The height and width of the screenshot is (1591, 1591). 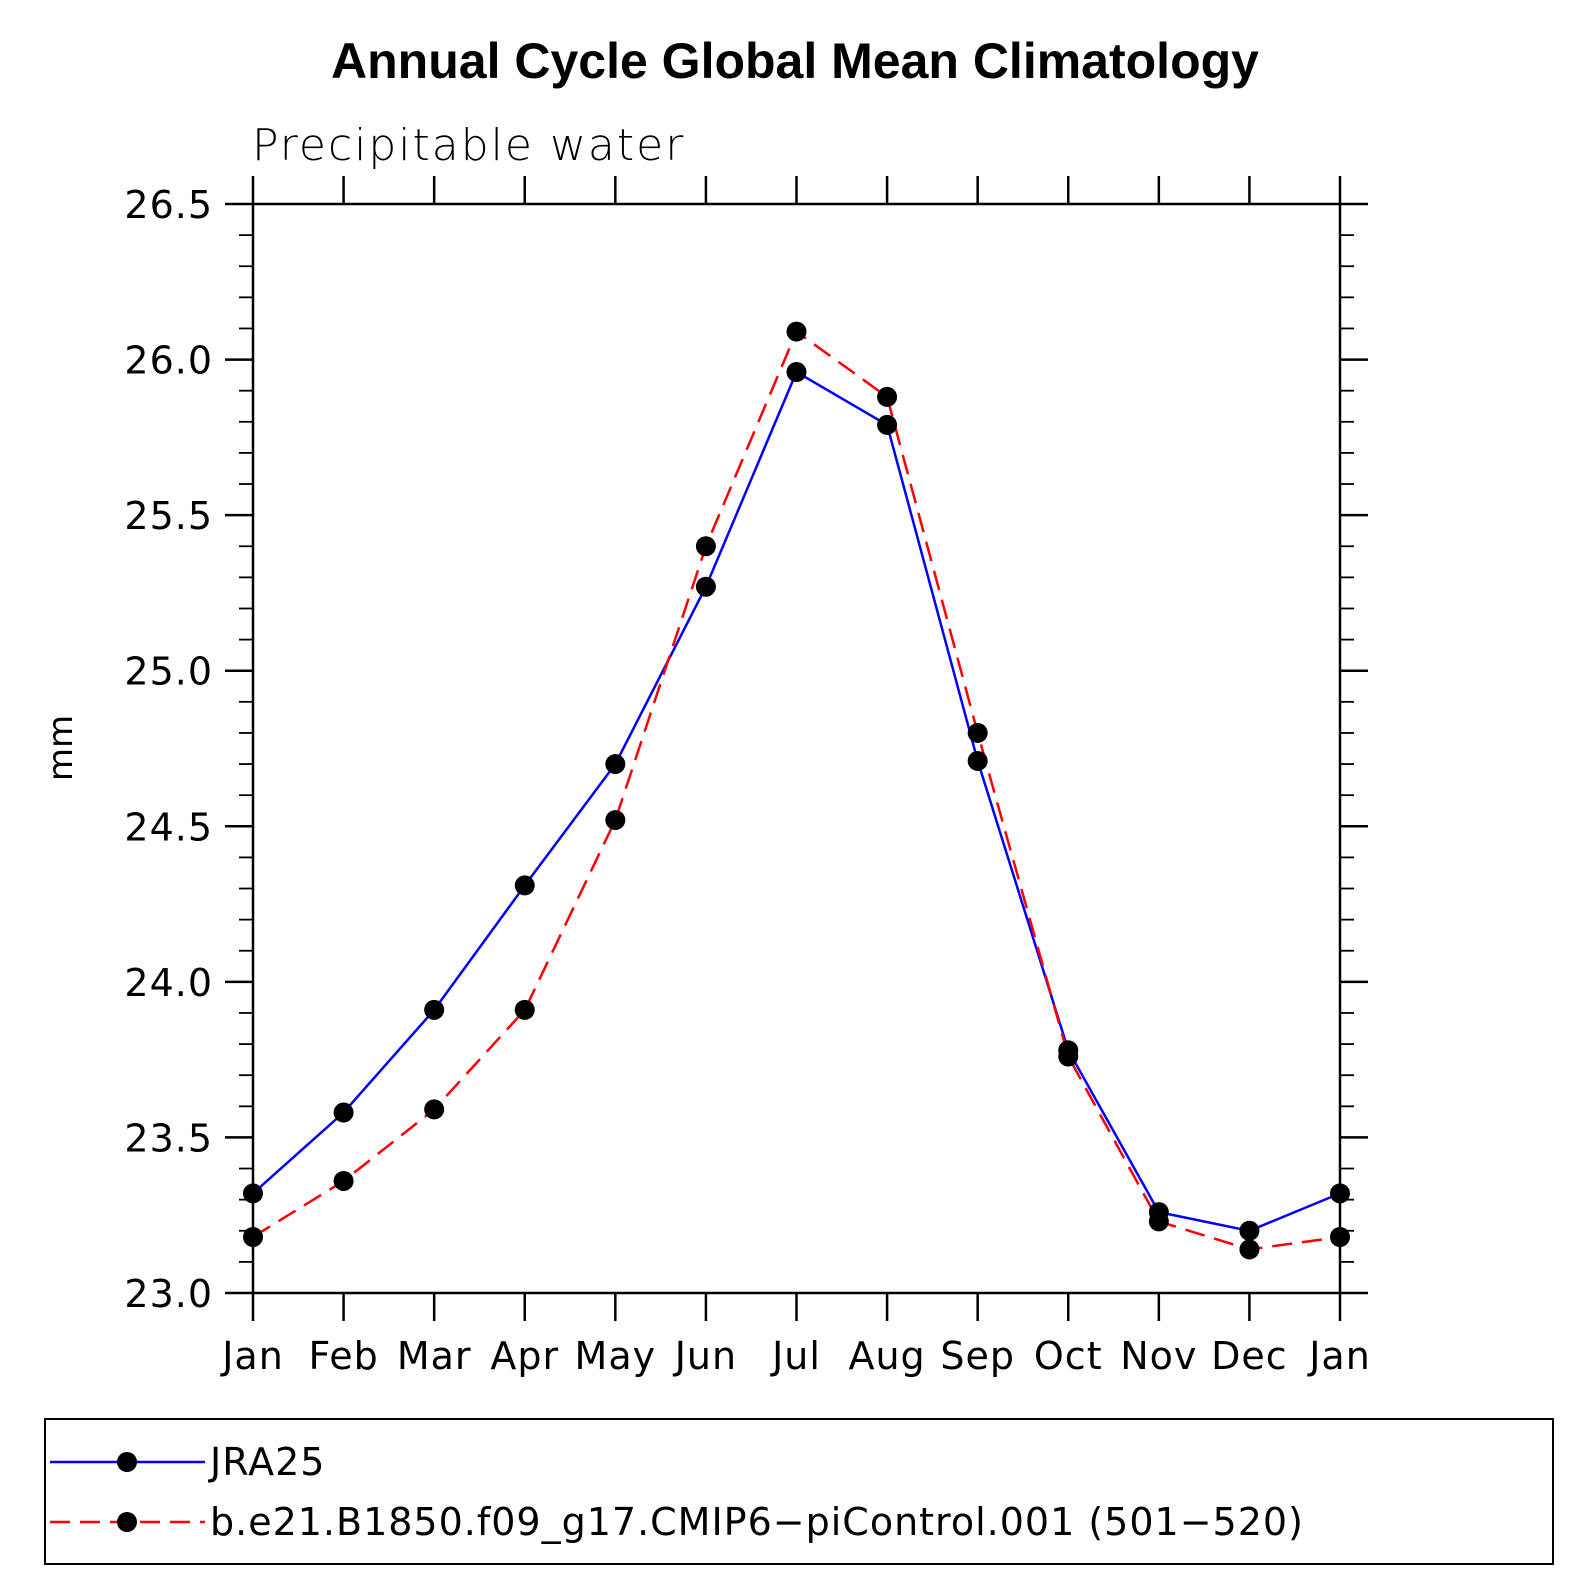 I want to click on x-tick-label: Mar, so click(x=434, y=1356).